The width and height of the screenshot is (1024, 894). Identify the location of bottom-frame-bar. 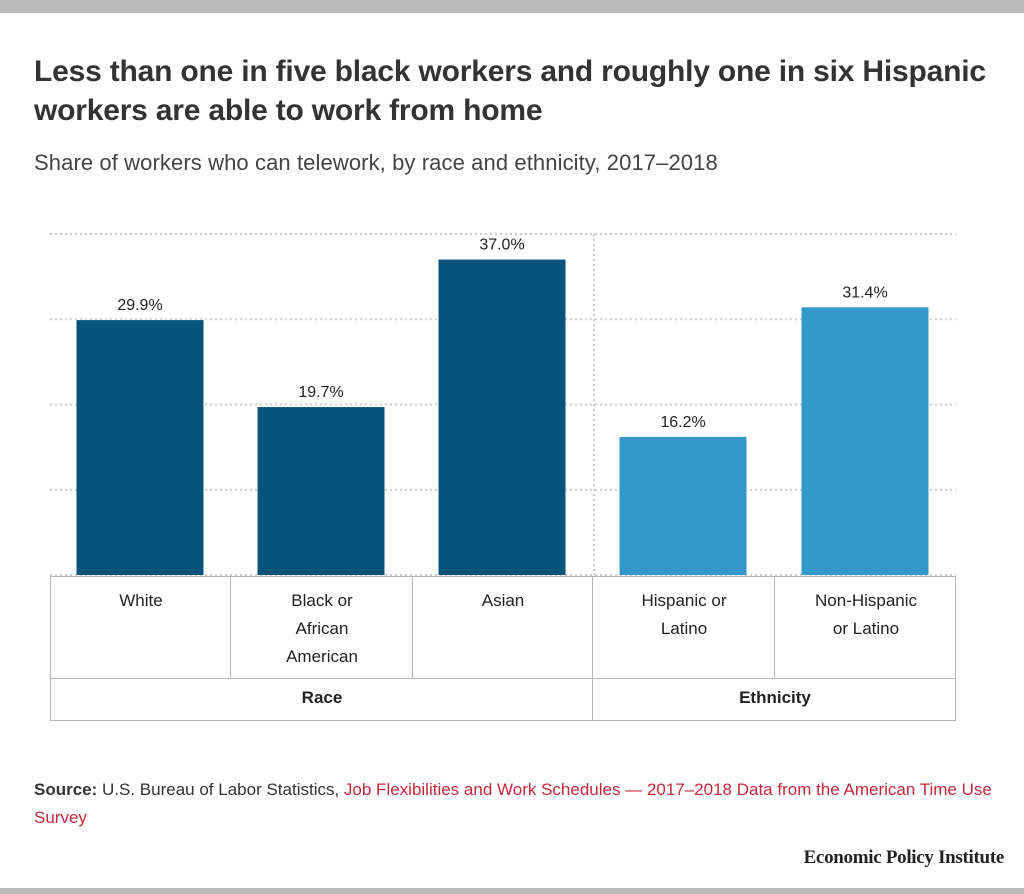
(512, 891).